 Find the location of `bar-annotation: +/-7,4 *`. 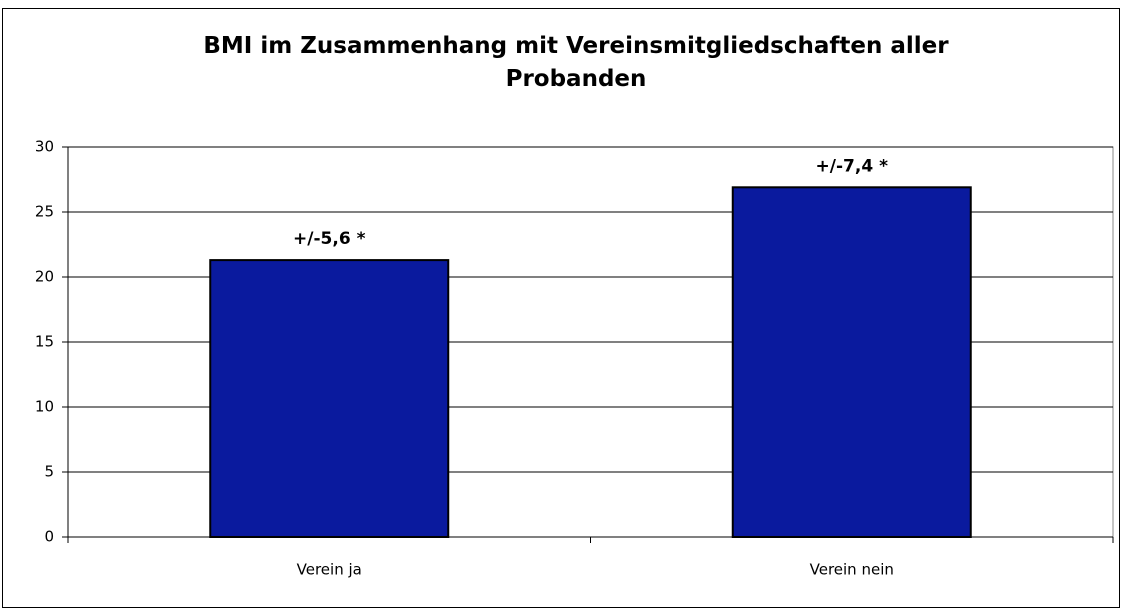

bar-annotation: +/-7,4 * is located at coordinates (852, 166).